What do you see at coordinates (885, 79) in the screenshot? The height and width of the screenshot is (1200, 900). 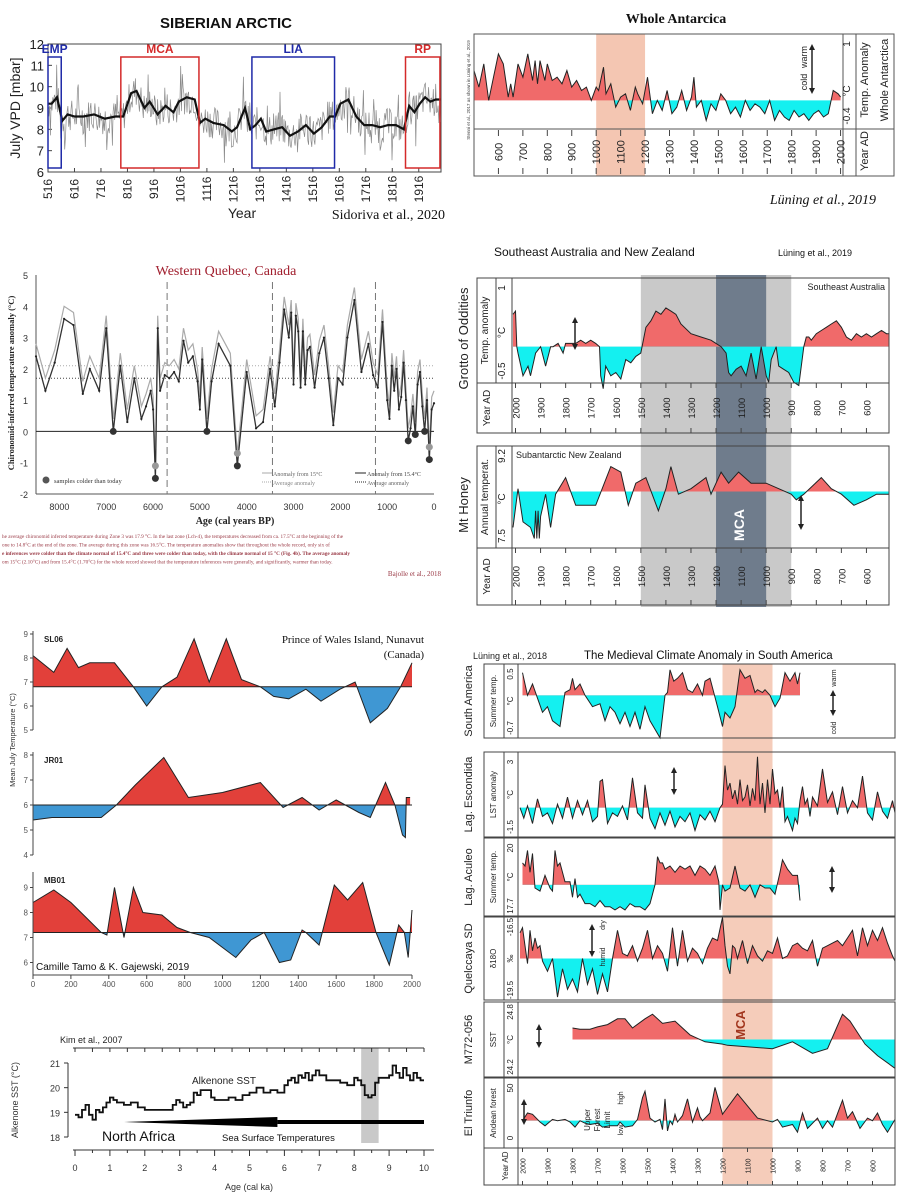 I see `side-label-region: Whole Antarctica` at bounding box center [885, 79].